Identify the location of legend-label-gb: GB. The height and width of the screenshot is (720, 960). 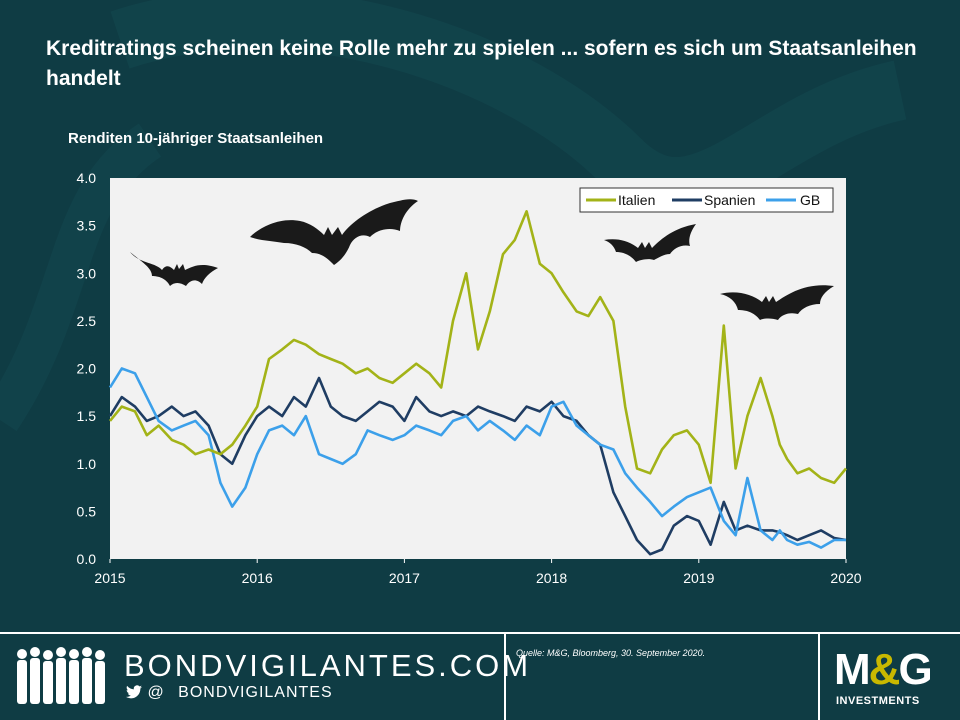
(810, 200).